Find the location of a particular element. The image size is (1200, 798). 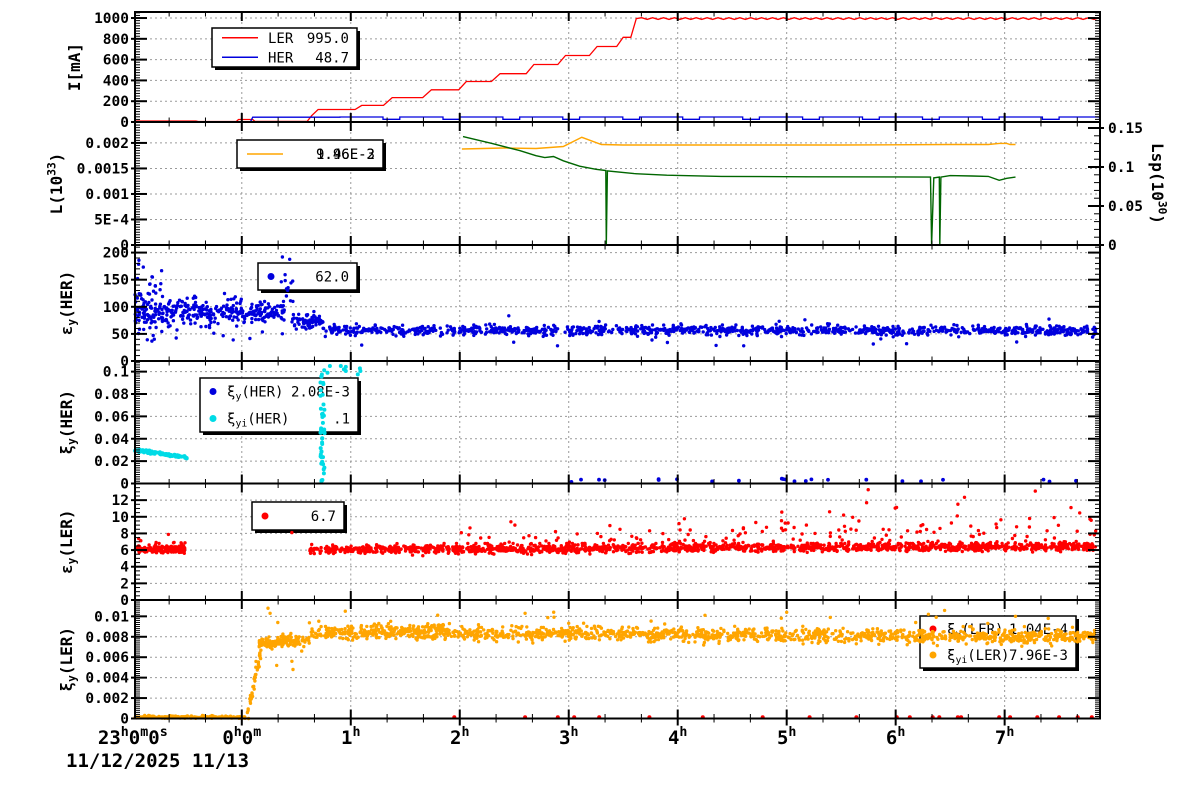

y-axis-title: ξy(HER) is located at coordinates (68, 422).